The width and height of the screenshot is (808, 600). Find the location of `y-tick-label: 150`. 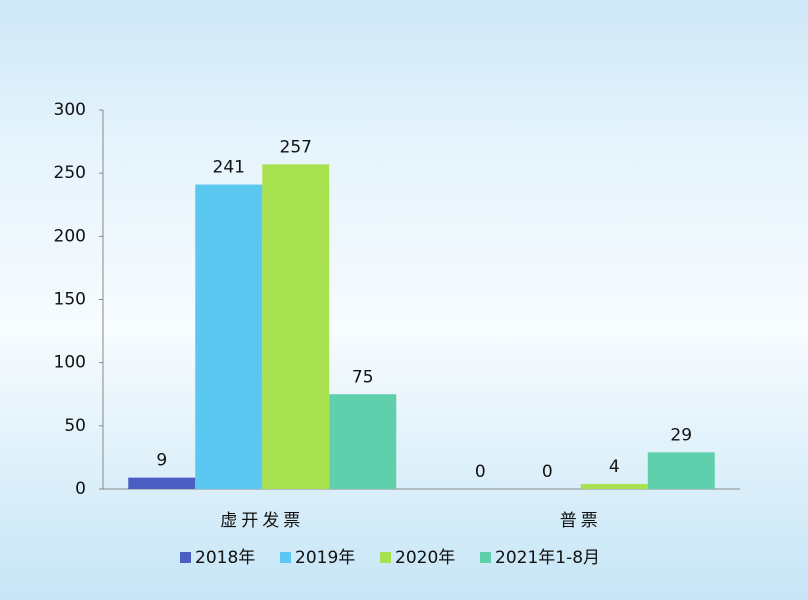

y-tick-label: 150 is located at coordinates (70, 300).